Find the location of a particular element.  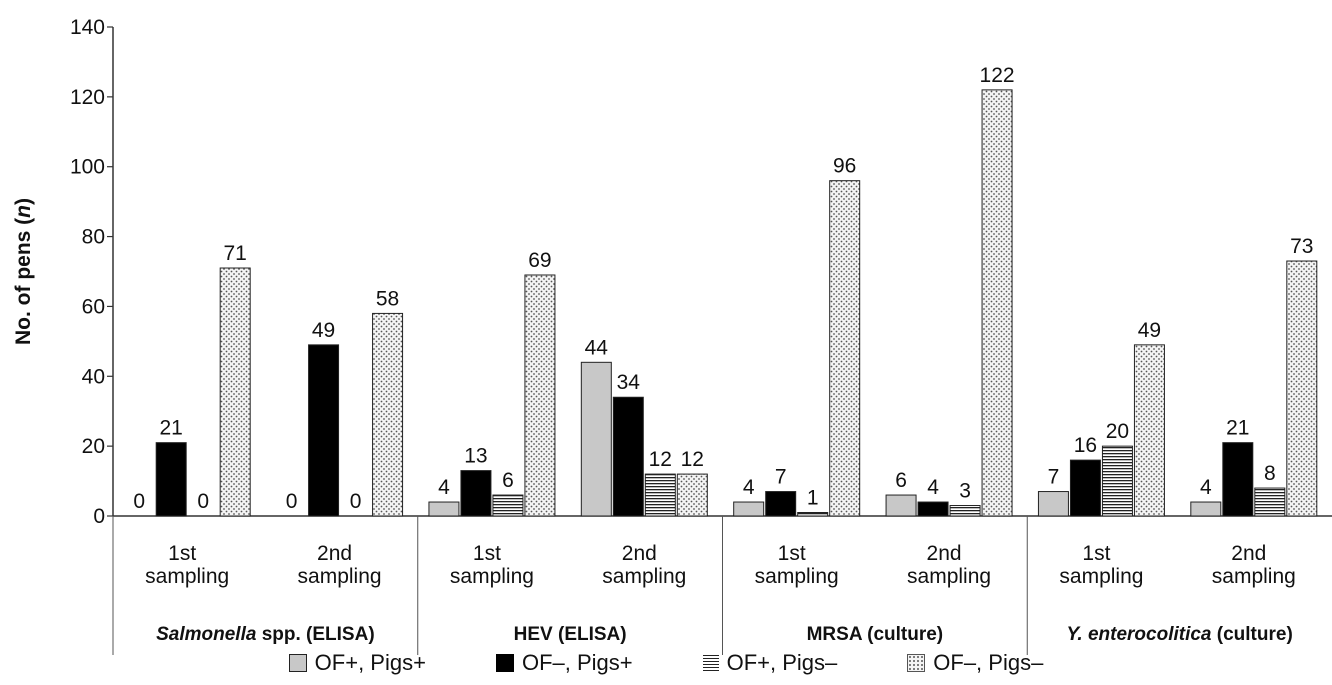

legend-item: OF+, Pigs+ is located at coordinates (357, 663).